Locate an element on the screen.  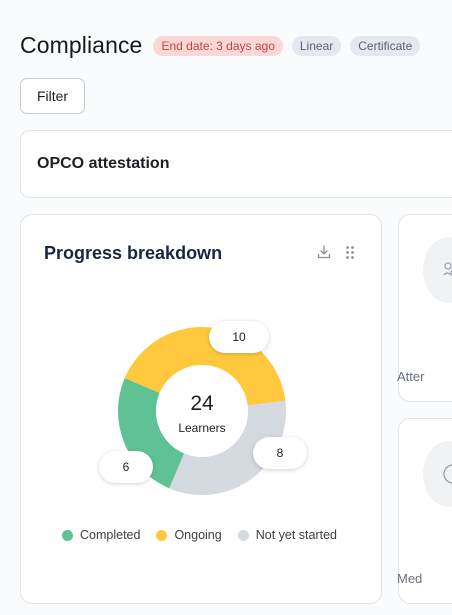
side-card-media: Med is located at coordinates (424, 511).